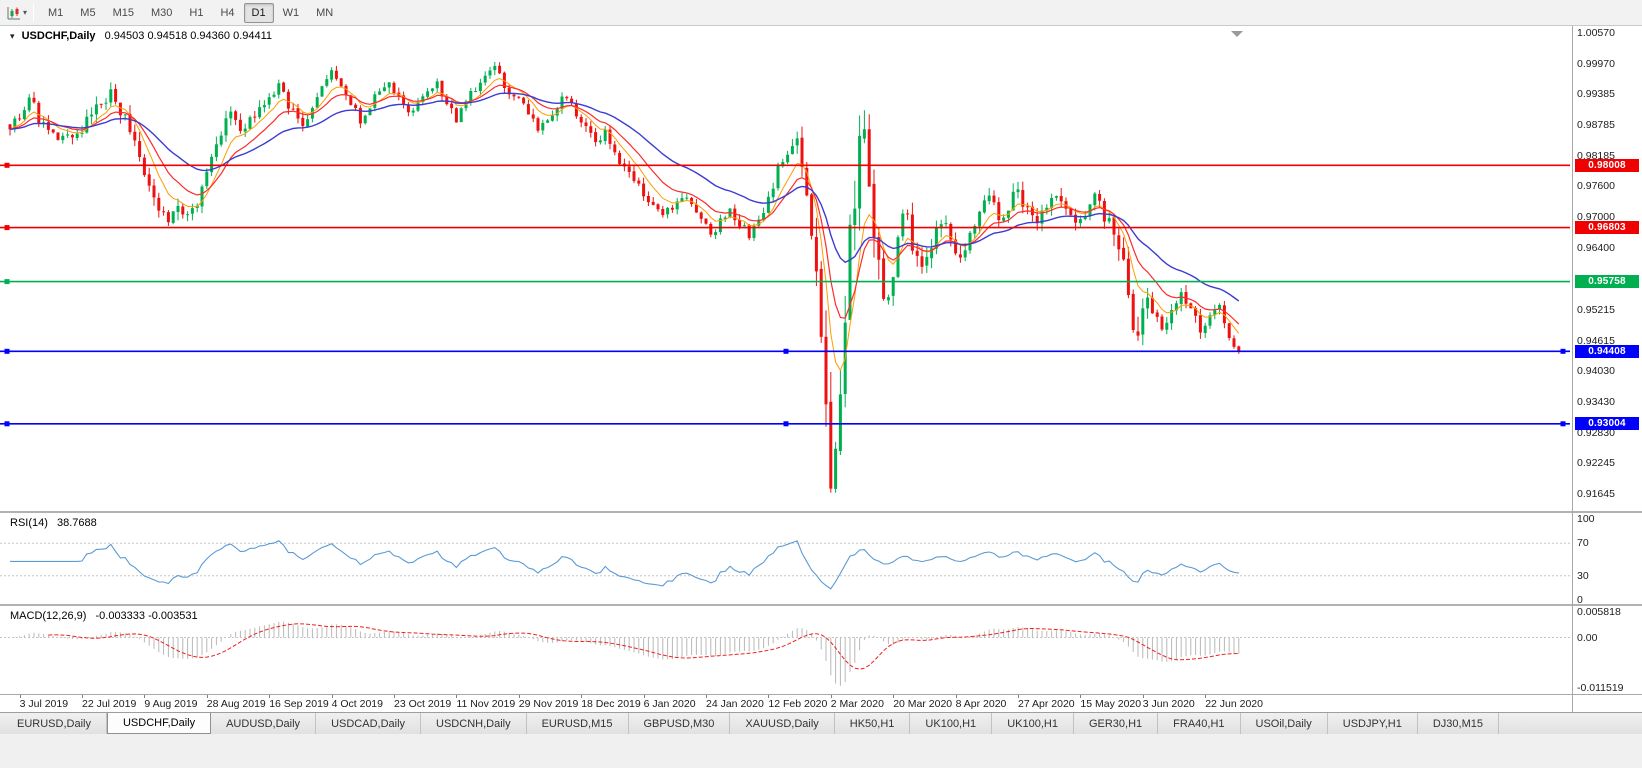 The width and height of the screenshot is (1642, 768). I want to click on date-axis-label: 22 Jul 2019, so click(109, 704).